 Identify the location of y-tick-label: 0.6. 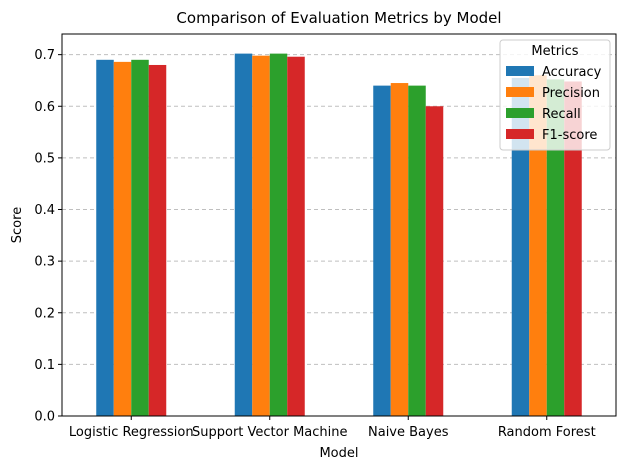
(44, 107).